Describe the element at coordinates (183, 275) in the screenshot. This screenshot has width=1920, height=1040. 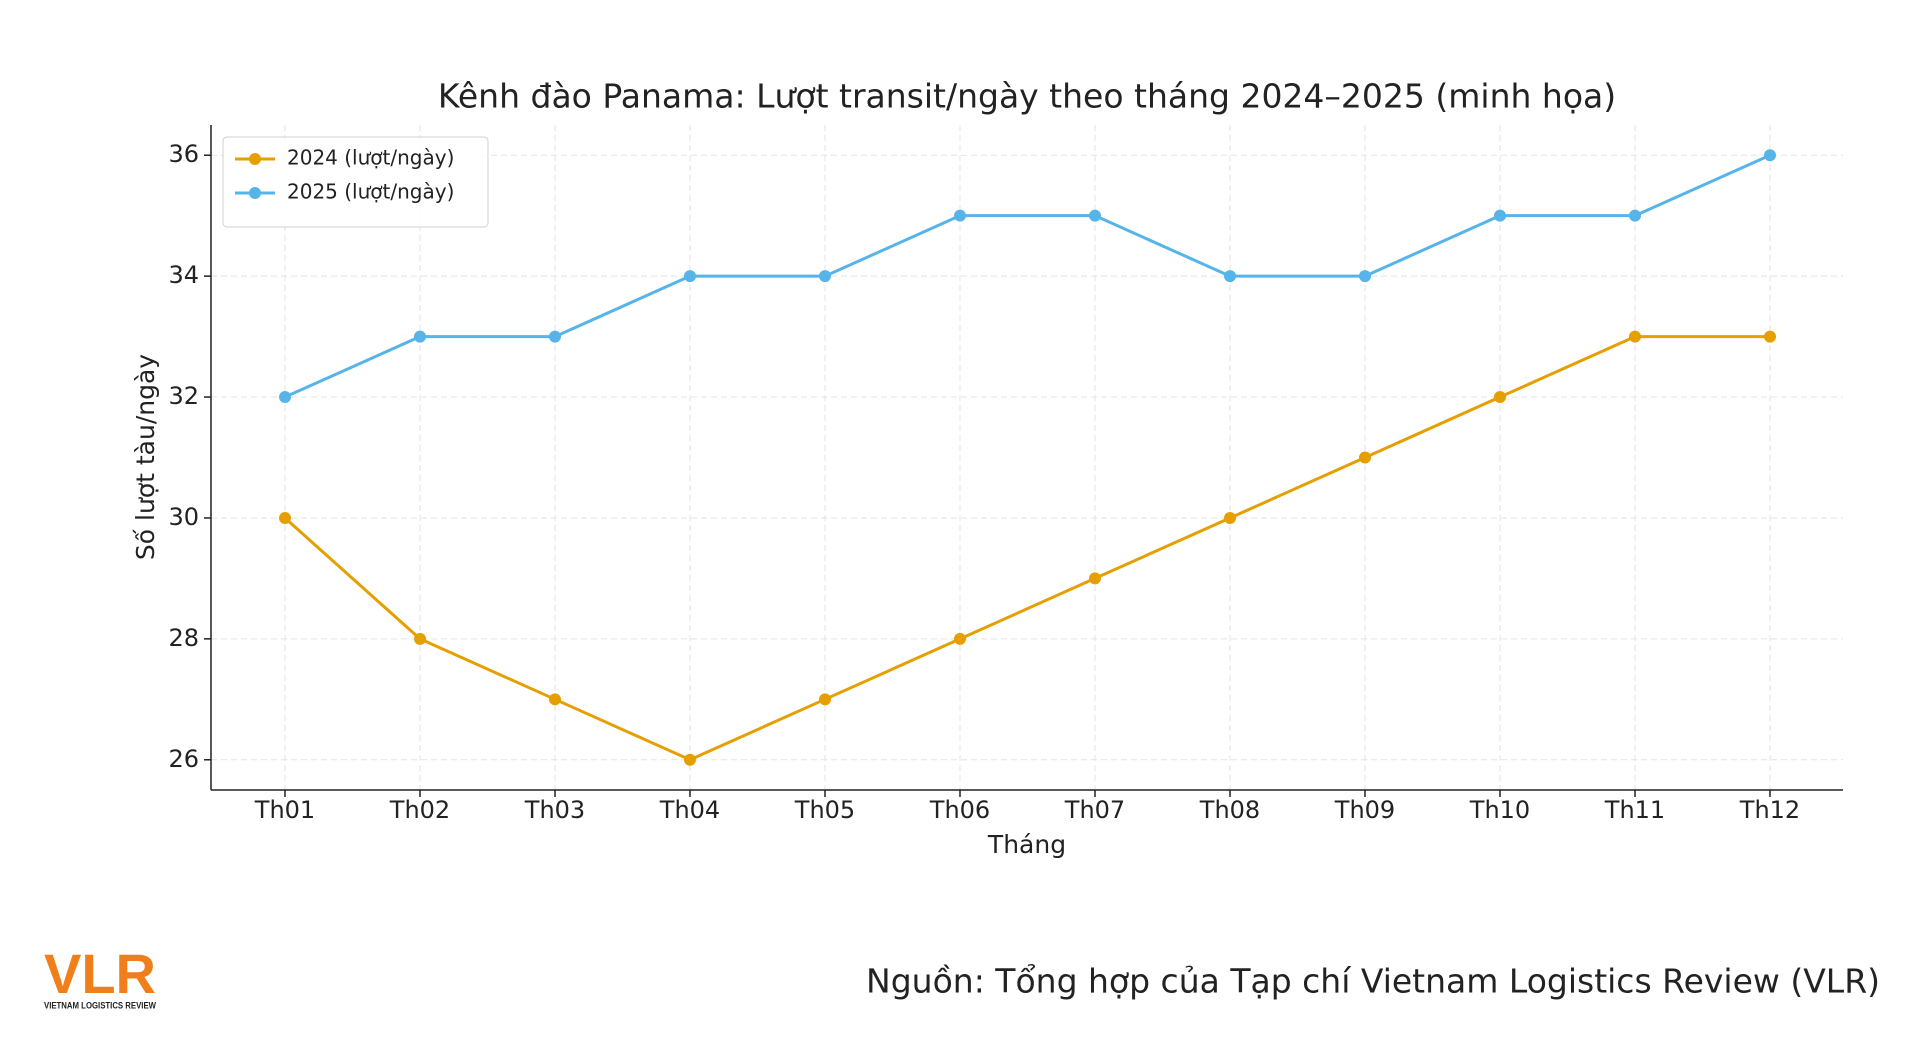
I see `y-tick-label: 34` at that location.